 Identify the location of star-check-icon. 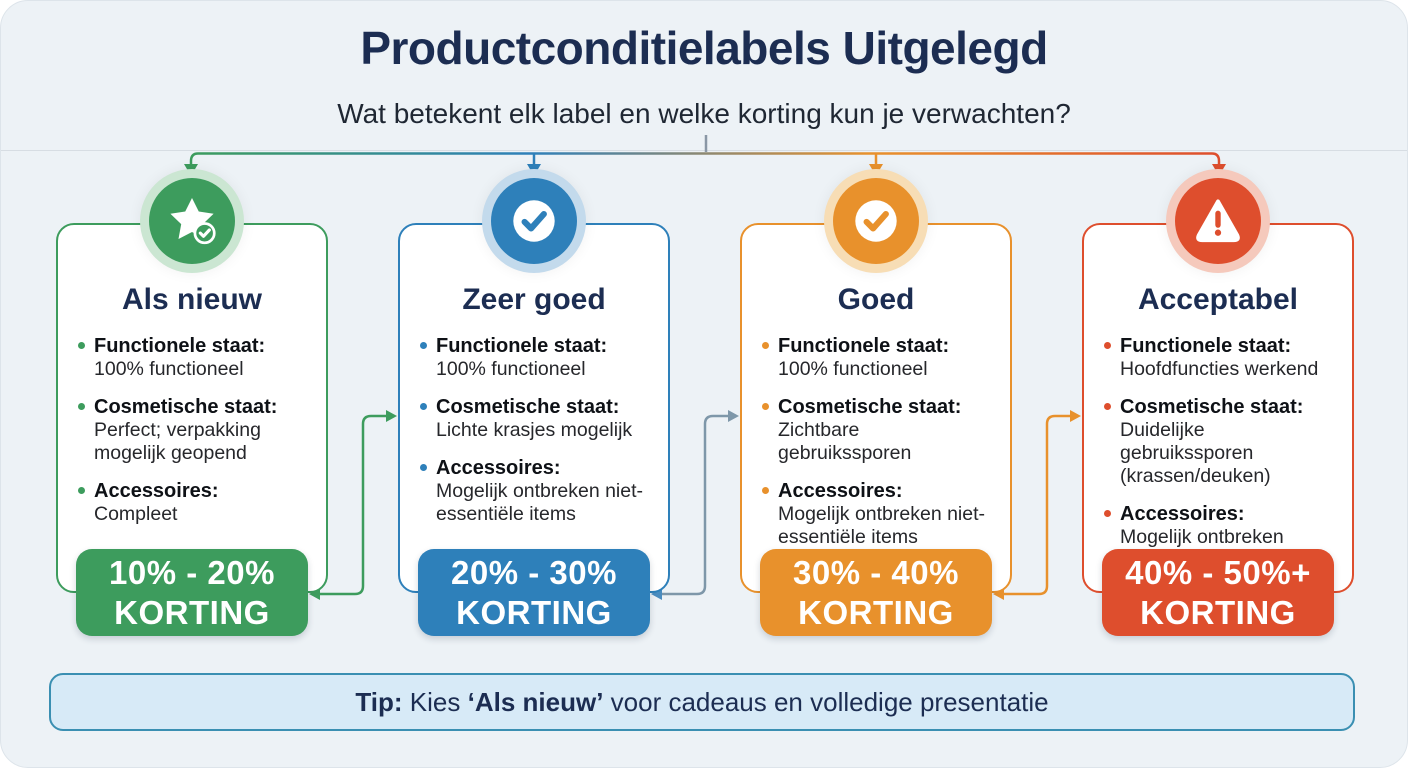
(192, 221).